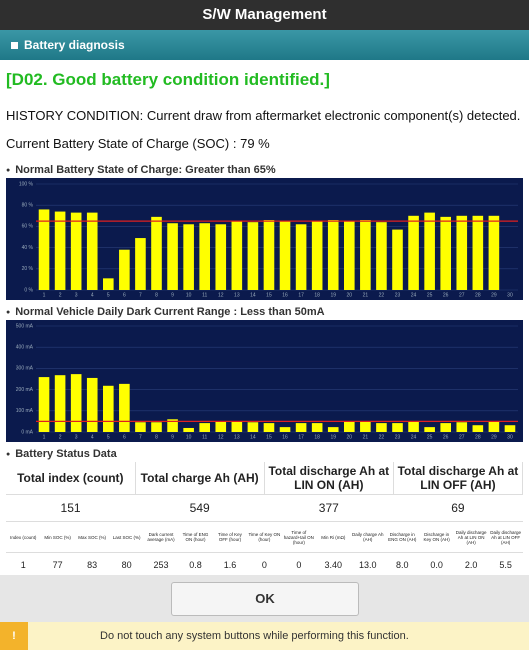 The height and width of the screenshot is (650, 529). I want to click on table-cell: 1, so click(23, 562).